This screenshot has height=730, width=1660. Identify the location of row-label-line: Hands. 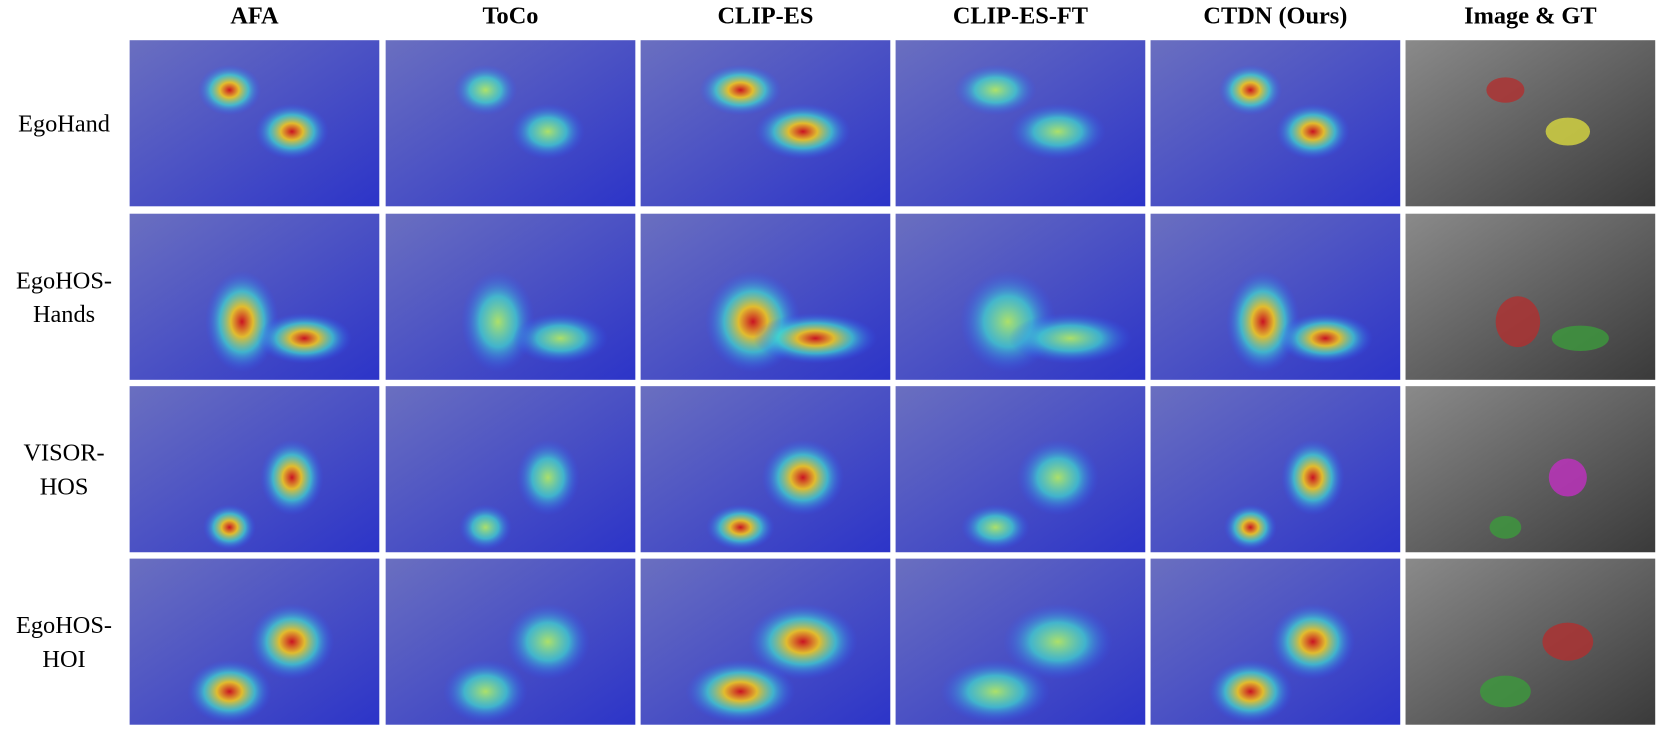
(64, 314).